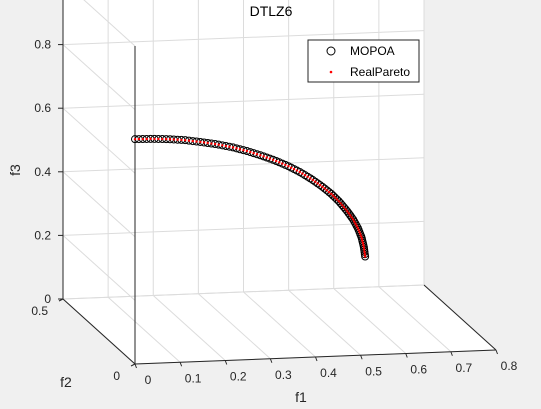 This screenshot has height=409, width=541. Describe the element at coordinates (42, 235) in the screenshot. I see `z-tick-label: 0.2` at that location.